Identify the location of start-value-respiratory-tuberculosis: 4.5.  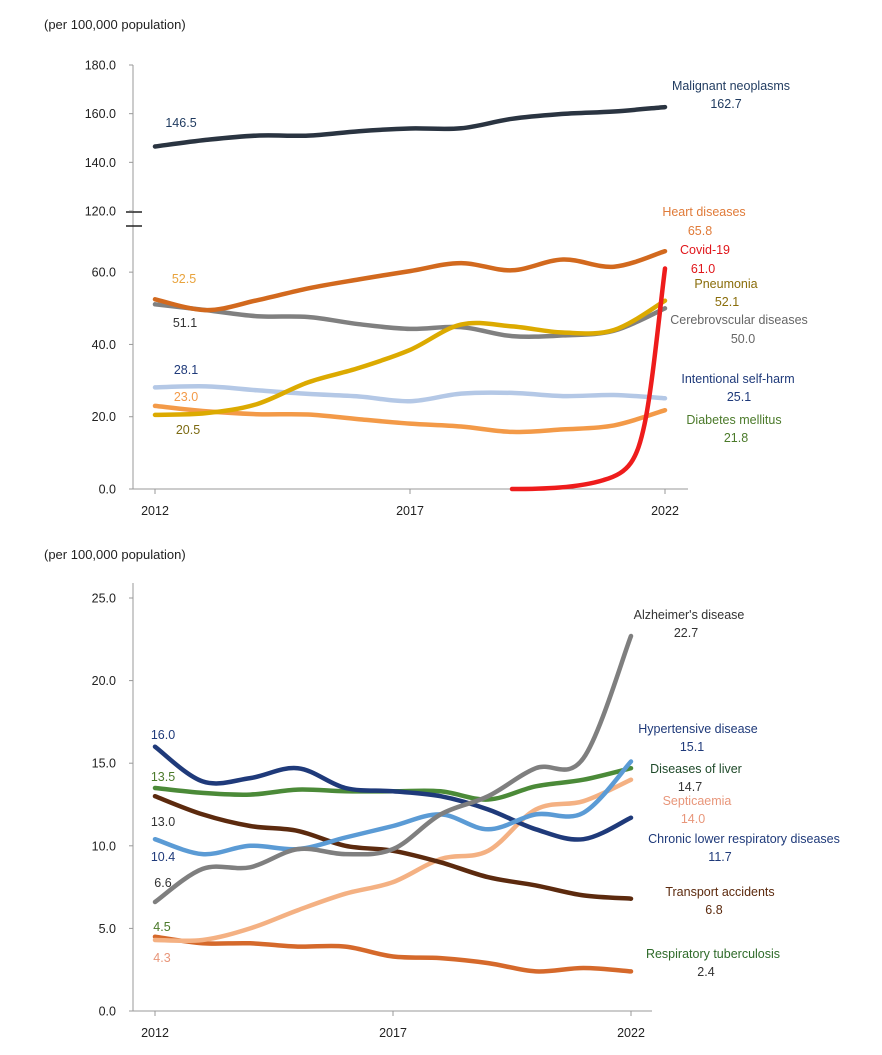
(161, 927).